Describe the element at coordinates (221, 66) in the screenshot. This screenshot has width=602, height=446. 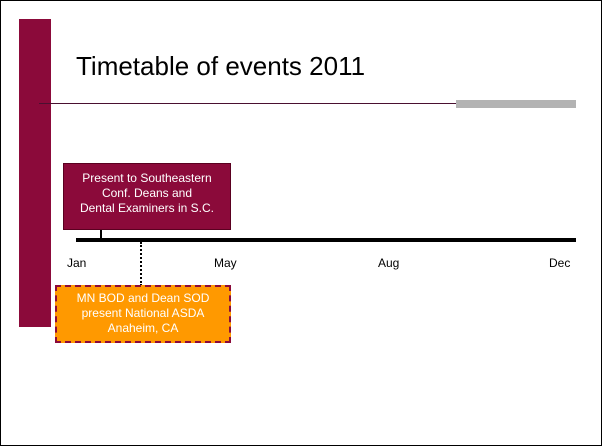
I see `slide-title: Timetable of events 2011` at that location.